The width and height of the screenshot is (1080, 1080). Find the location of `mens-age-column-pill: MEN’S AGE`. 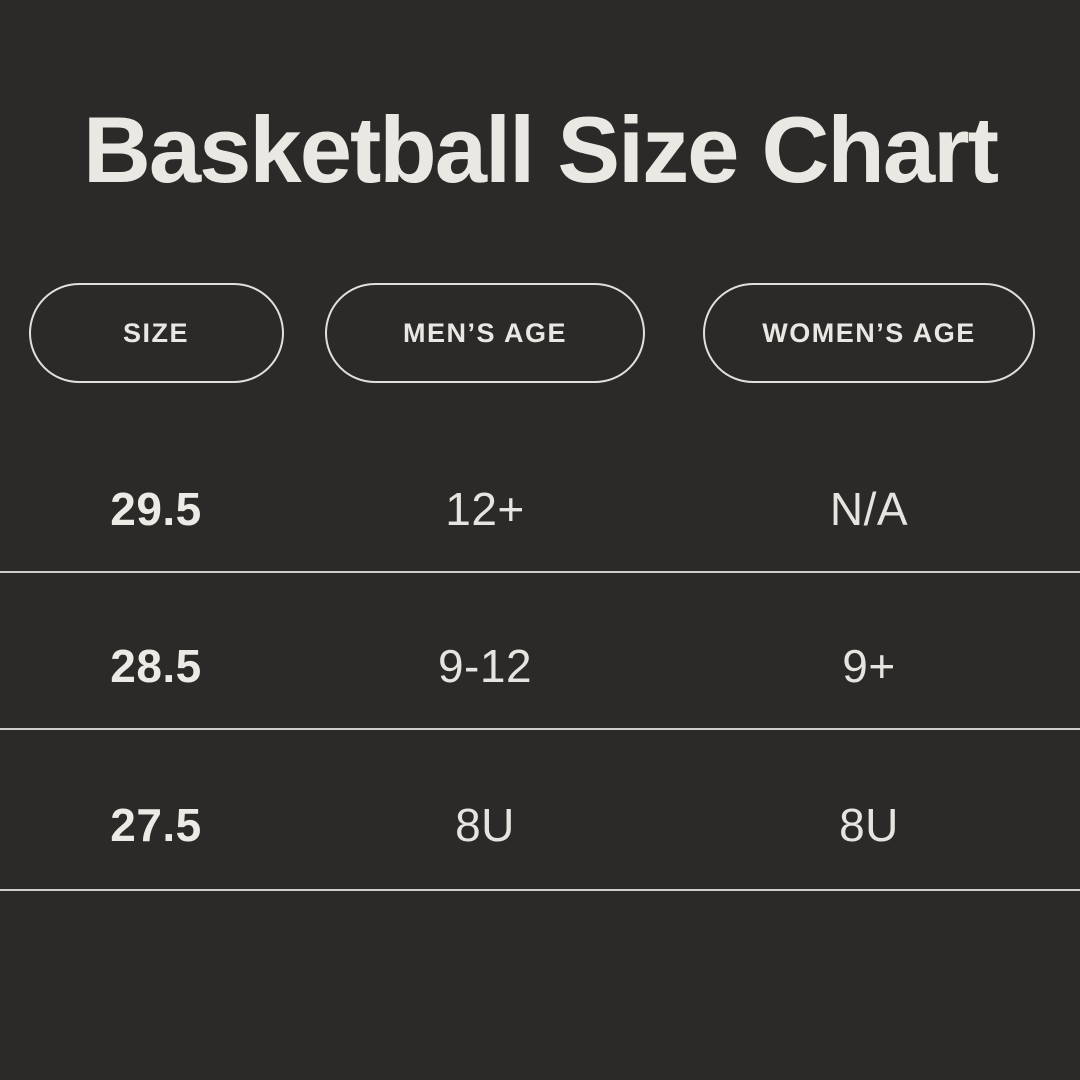

mens-age-column-pill: MEN’S AGE is located at coordinates (485, 333).